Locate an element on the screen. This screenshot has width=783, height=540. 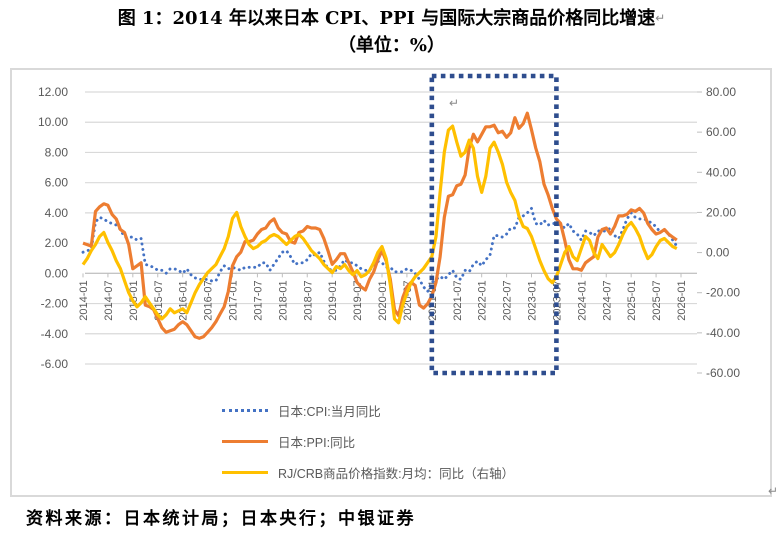
x-axis-tick-label: 2024-07 is located at coordinates (607, 300).